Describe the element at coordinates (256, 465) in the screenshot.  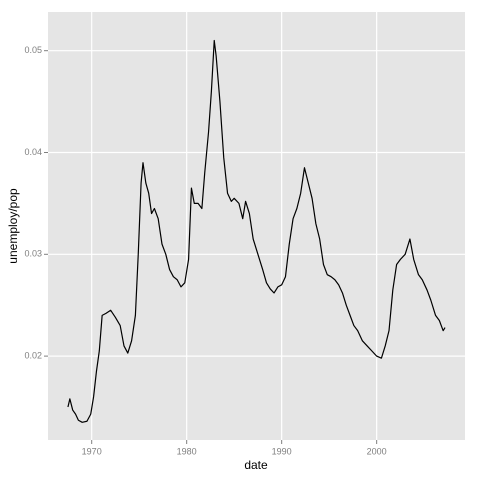
I see `x-axis-title: date` at that location.